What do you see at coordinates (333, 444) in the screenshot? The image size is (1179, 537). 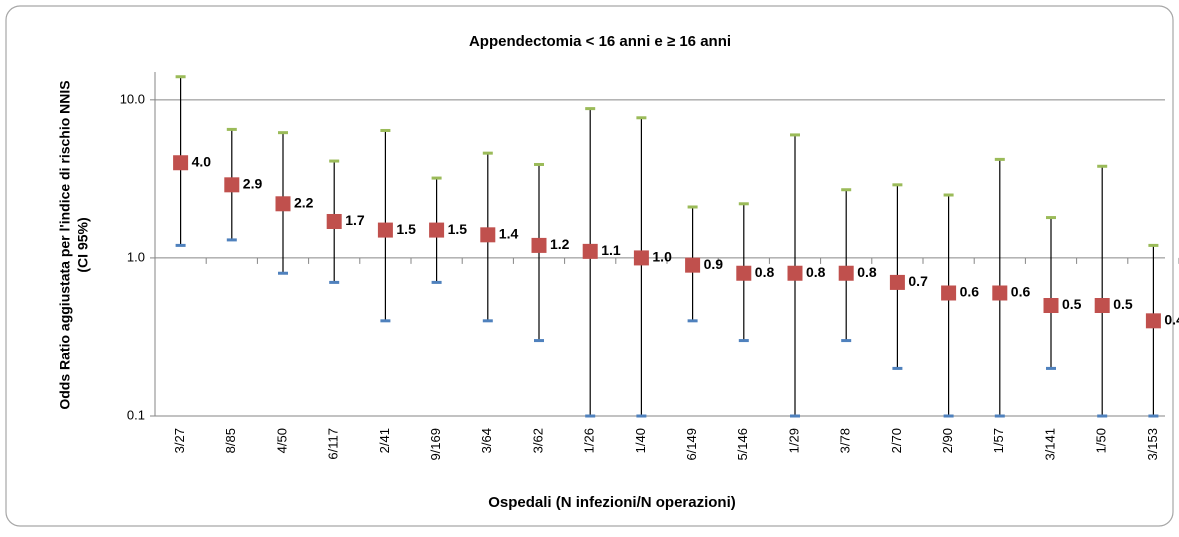 I see `x-tick-label: 6/117` at bounding box center [333, 444].